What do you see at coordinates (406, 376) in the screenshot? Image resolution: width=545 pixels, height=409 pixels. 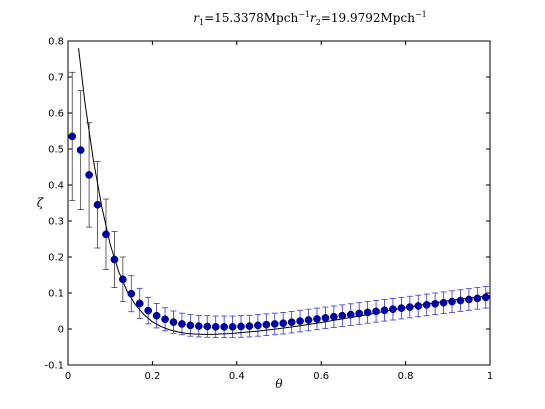 I see `x-tick-label: 0.8` at bounding box center [406, 376].